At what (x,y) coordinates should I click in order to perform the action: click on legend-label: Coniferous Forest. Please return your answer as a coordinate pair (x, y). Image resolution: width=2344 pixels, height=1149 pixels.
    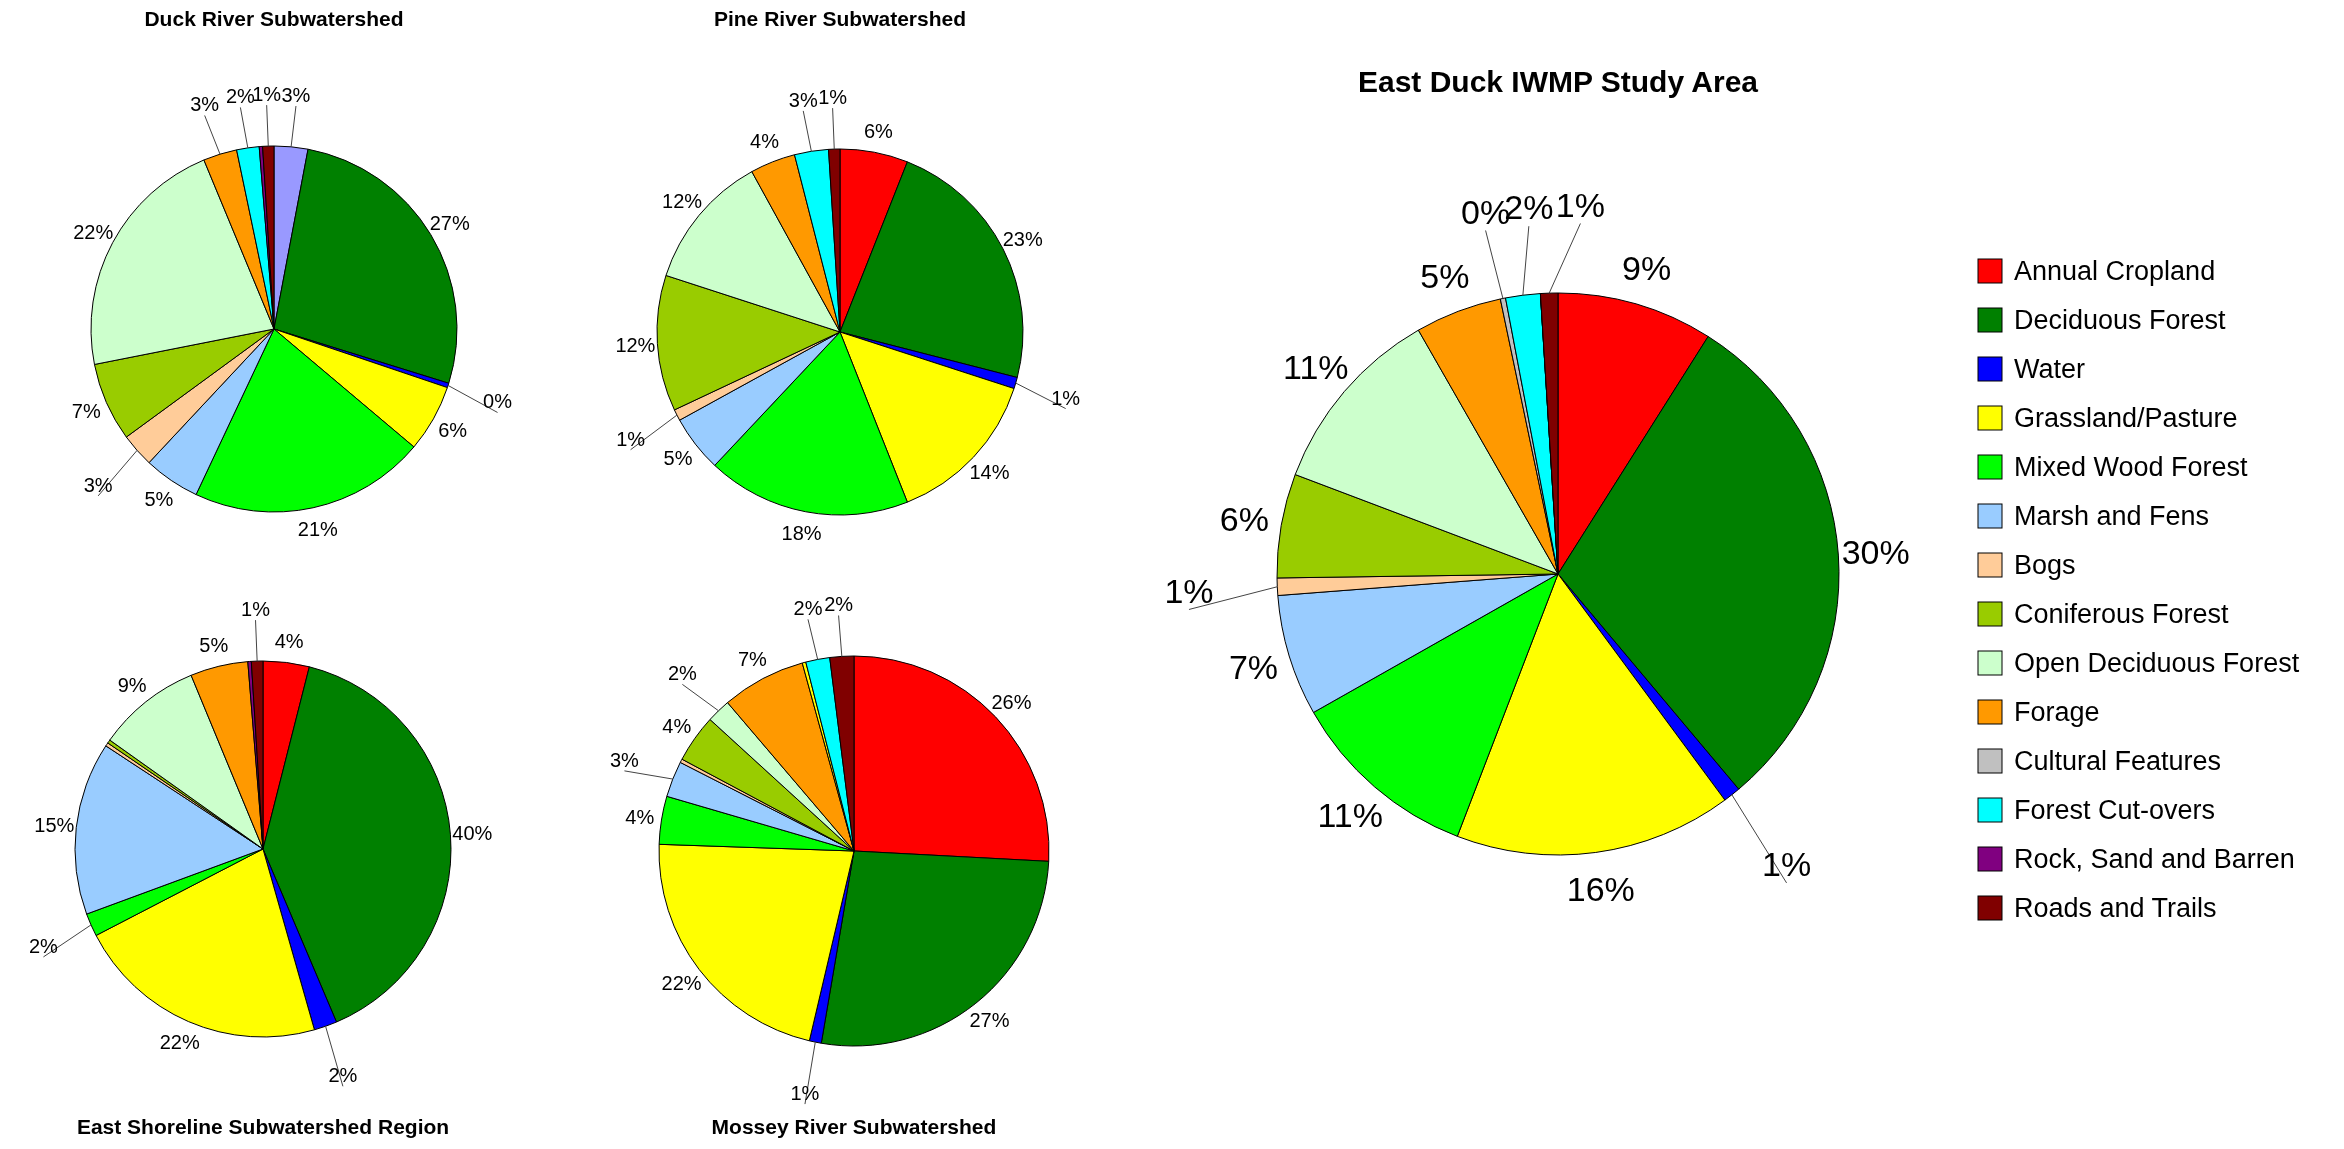
    Looking at the image, I should click on (2122, 614).